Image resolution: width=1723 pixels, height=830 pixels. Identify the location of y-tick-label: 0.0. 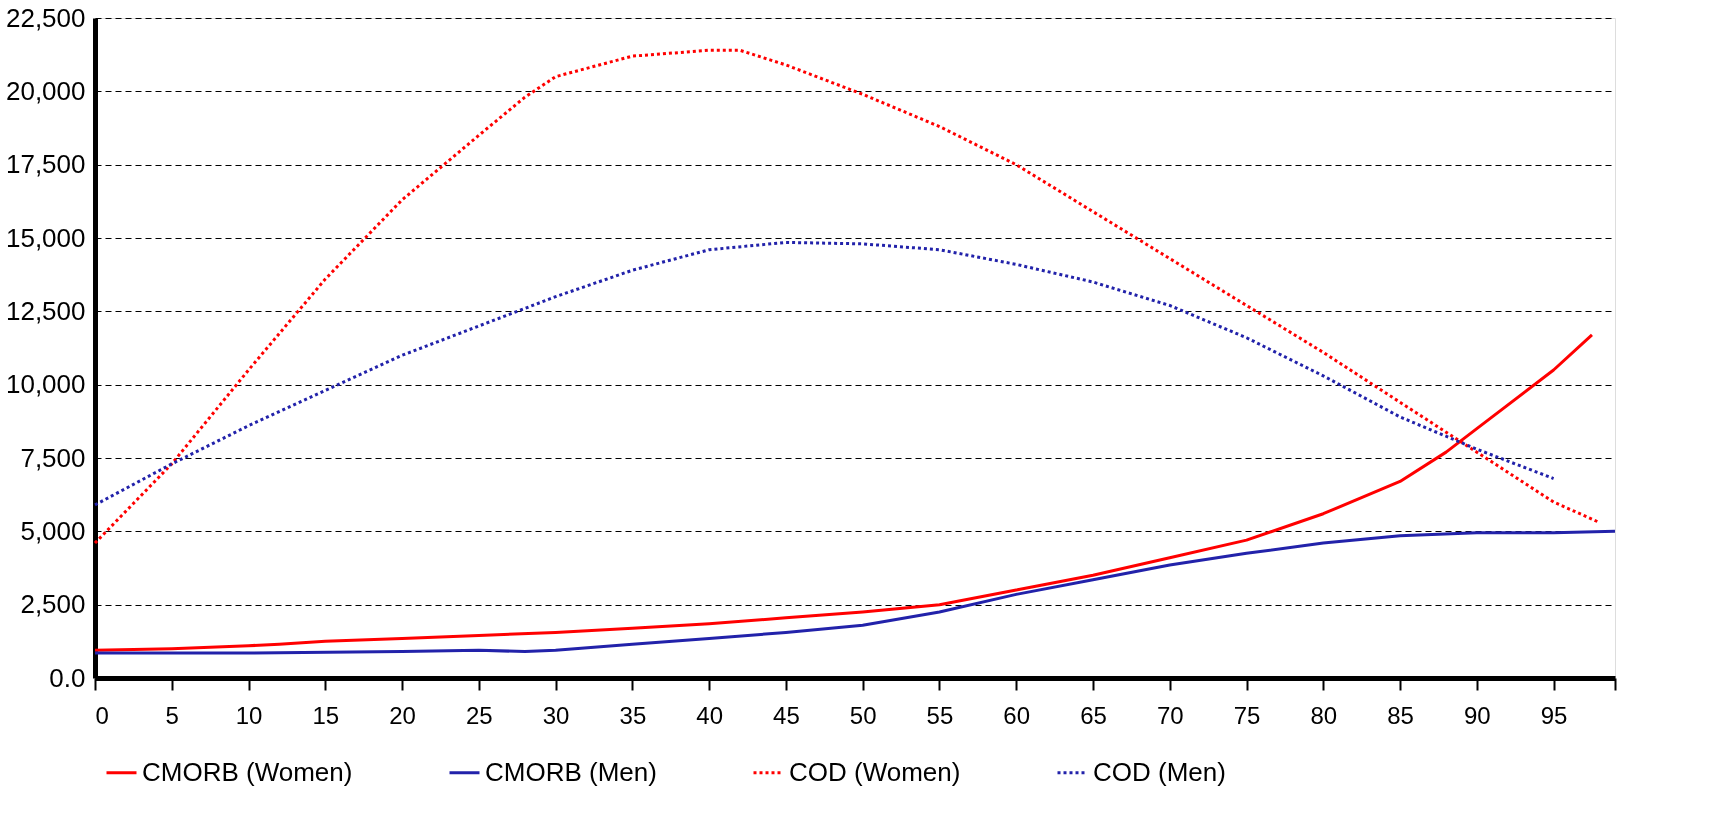
(67, 677).